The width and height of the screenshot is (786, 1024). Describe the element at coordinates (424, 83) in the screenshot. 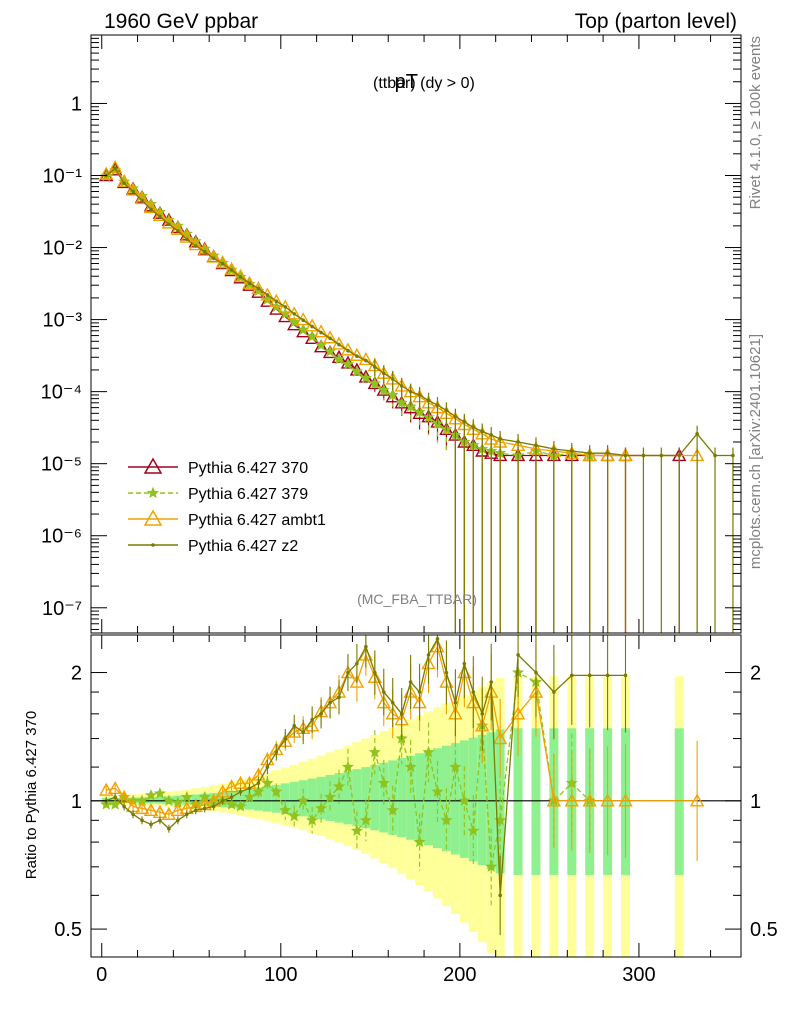

I see `chart-title-sub: (ttbar) (dy > 0)` at that location.